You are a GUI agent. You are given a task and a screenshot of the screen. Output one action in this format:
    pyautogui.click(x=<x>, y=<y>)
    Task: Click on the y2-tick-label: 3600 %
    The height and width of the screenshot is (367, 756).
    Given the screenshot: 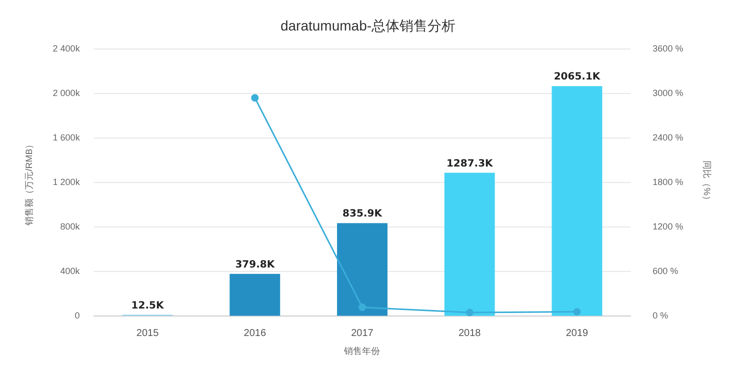 What is the action you would take?
    pyautogui.click(x=668, y=48)
    